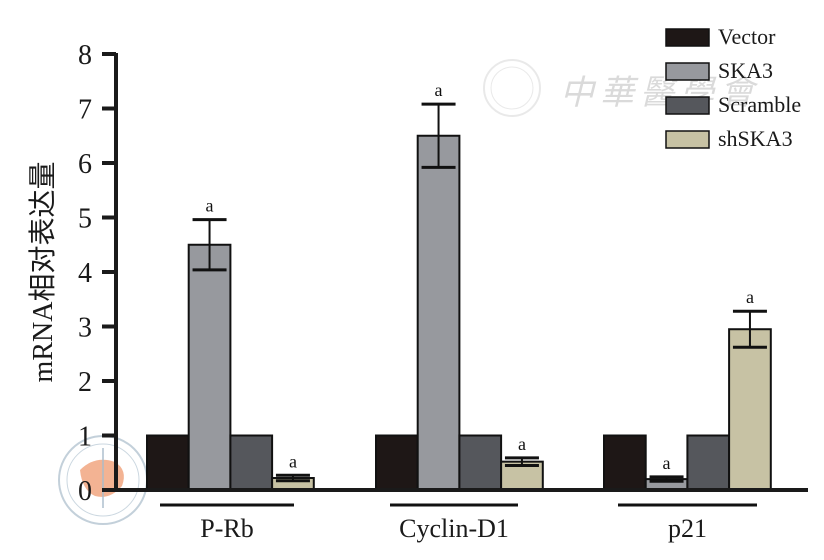  What do you see at coordinates (687, 37) in the screenshot?
I see `legend-swatch-vector` at bounding box center [687, 37].